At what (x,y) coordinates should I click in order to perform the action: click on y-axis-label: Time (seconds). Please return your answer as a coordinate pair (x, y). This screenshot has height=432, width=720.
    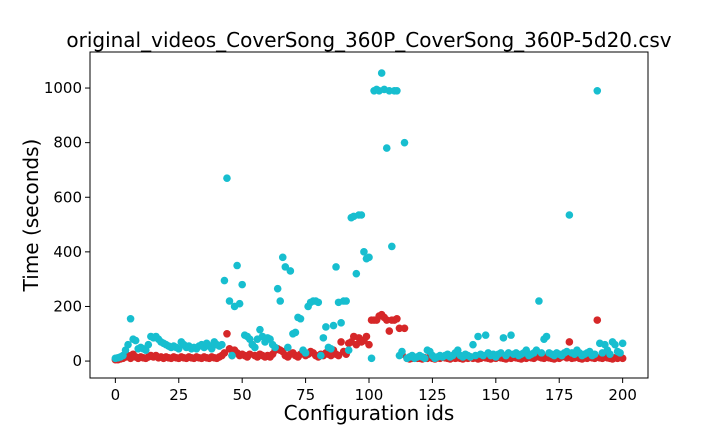
    Looking at the image, I should click on (31, 216).